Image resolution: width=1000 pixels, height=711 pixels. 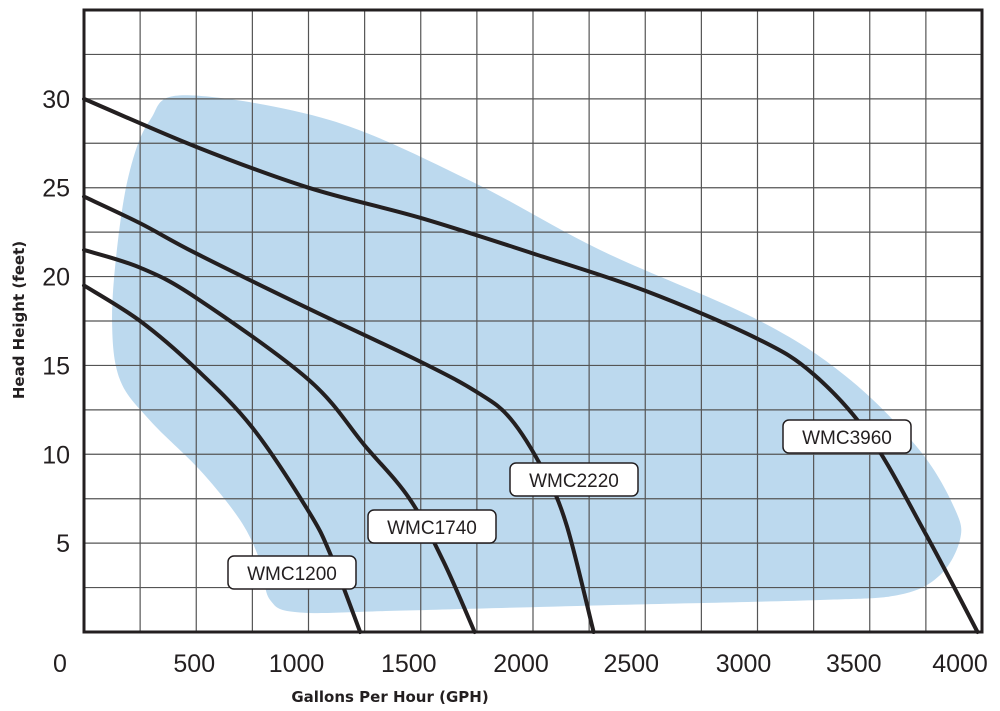 I want to click on label-text: WMC1740, so click(x=432, y=528).